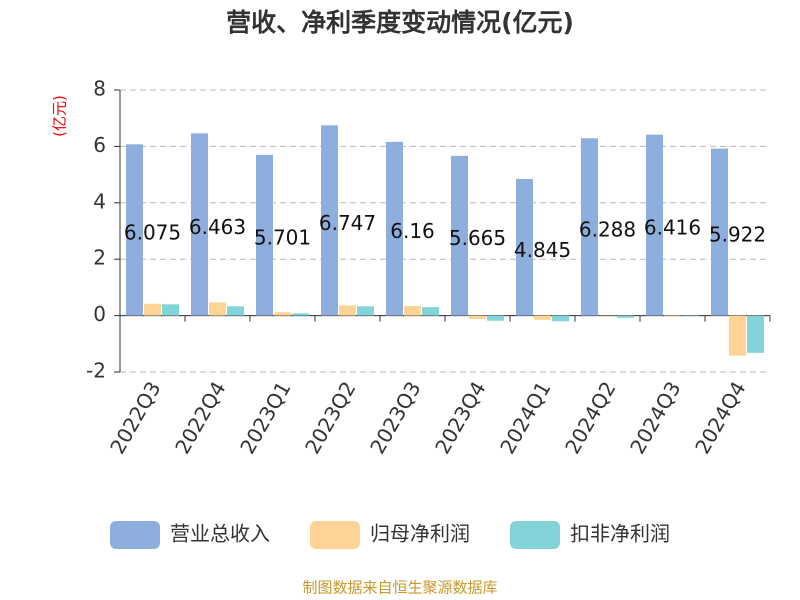 This screenshot has height=600, width=800. Describe the element at coordinates (99, 145) in the screenshot. I see `y-tick-label: 6` at that location.